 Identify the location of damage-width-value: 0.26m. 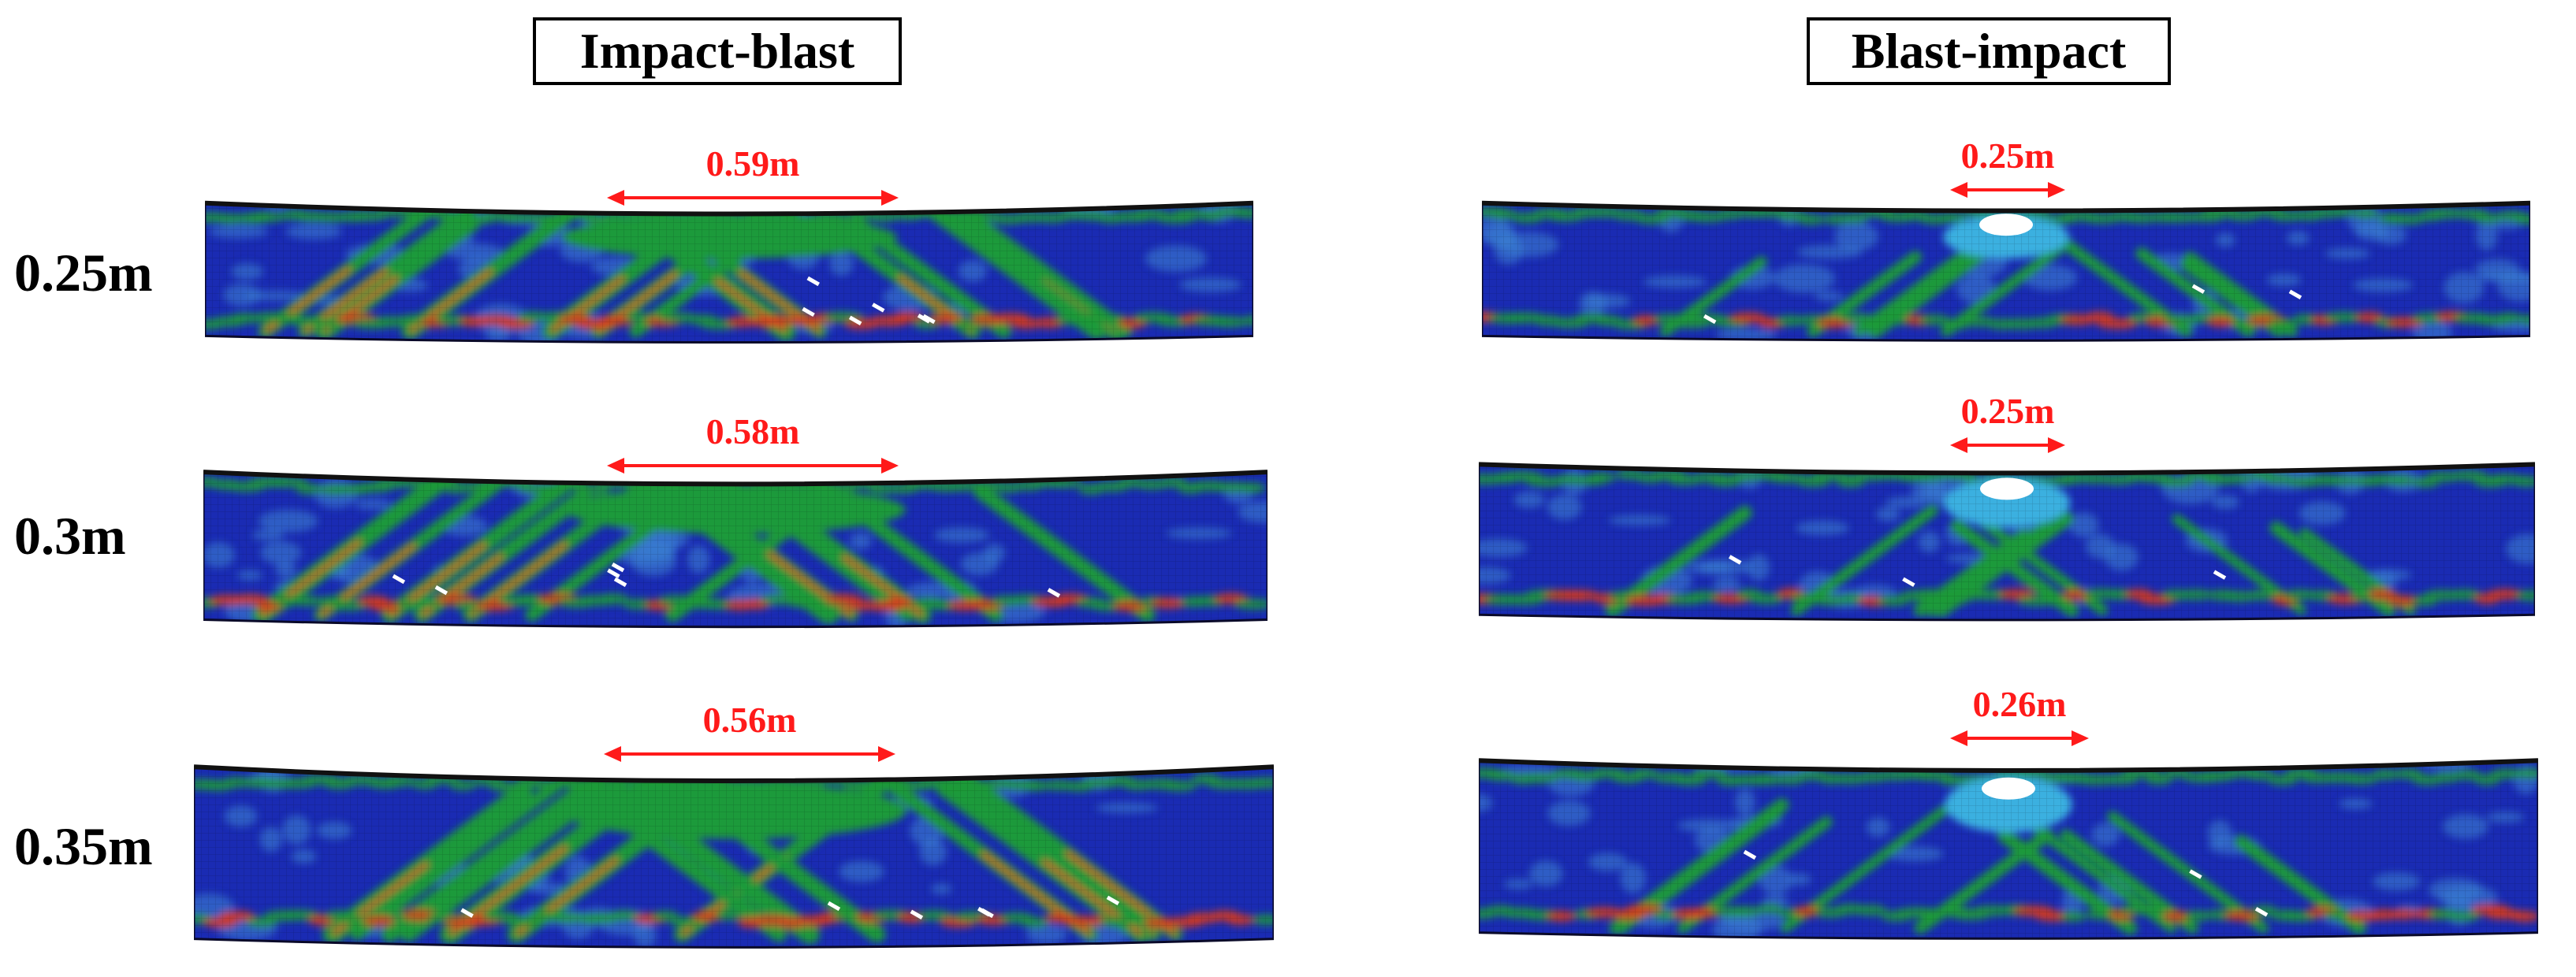
(2019, 704).